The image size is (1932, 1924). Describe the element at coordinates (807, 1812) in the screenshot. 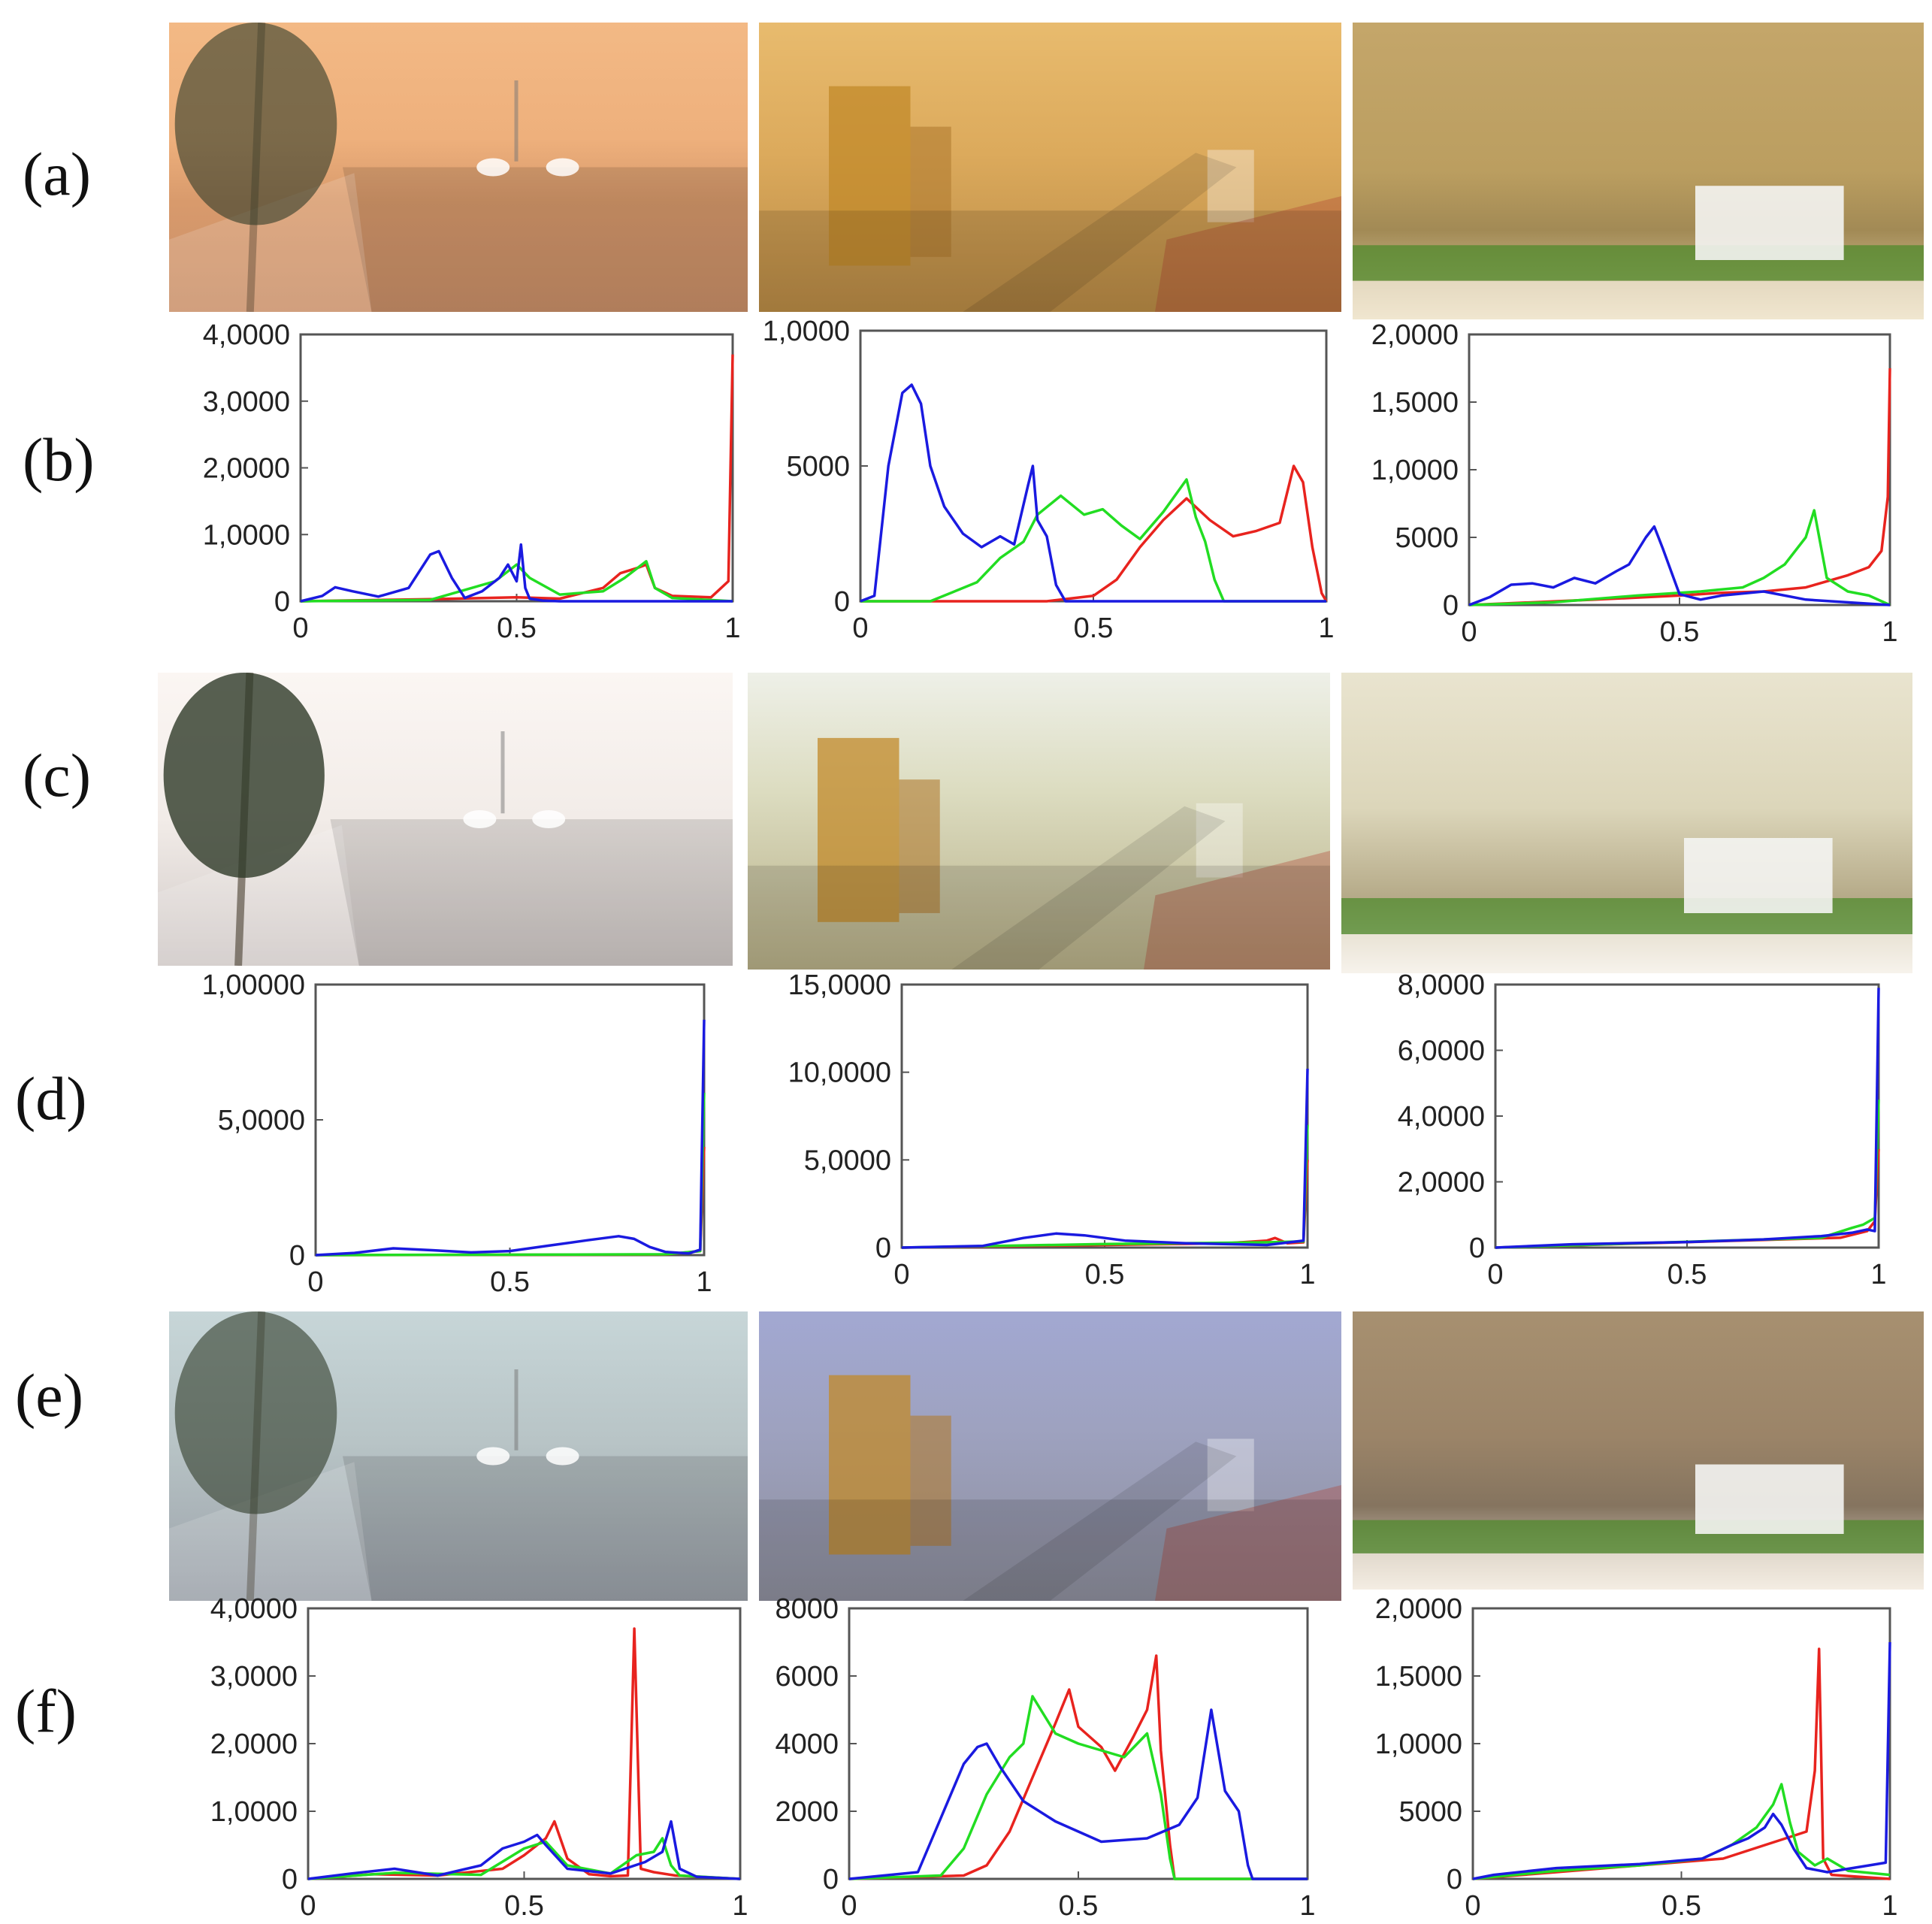

I see `y-tick-label: 2000` at that location.